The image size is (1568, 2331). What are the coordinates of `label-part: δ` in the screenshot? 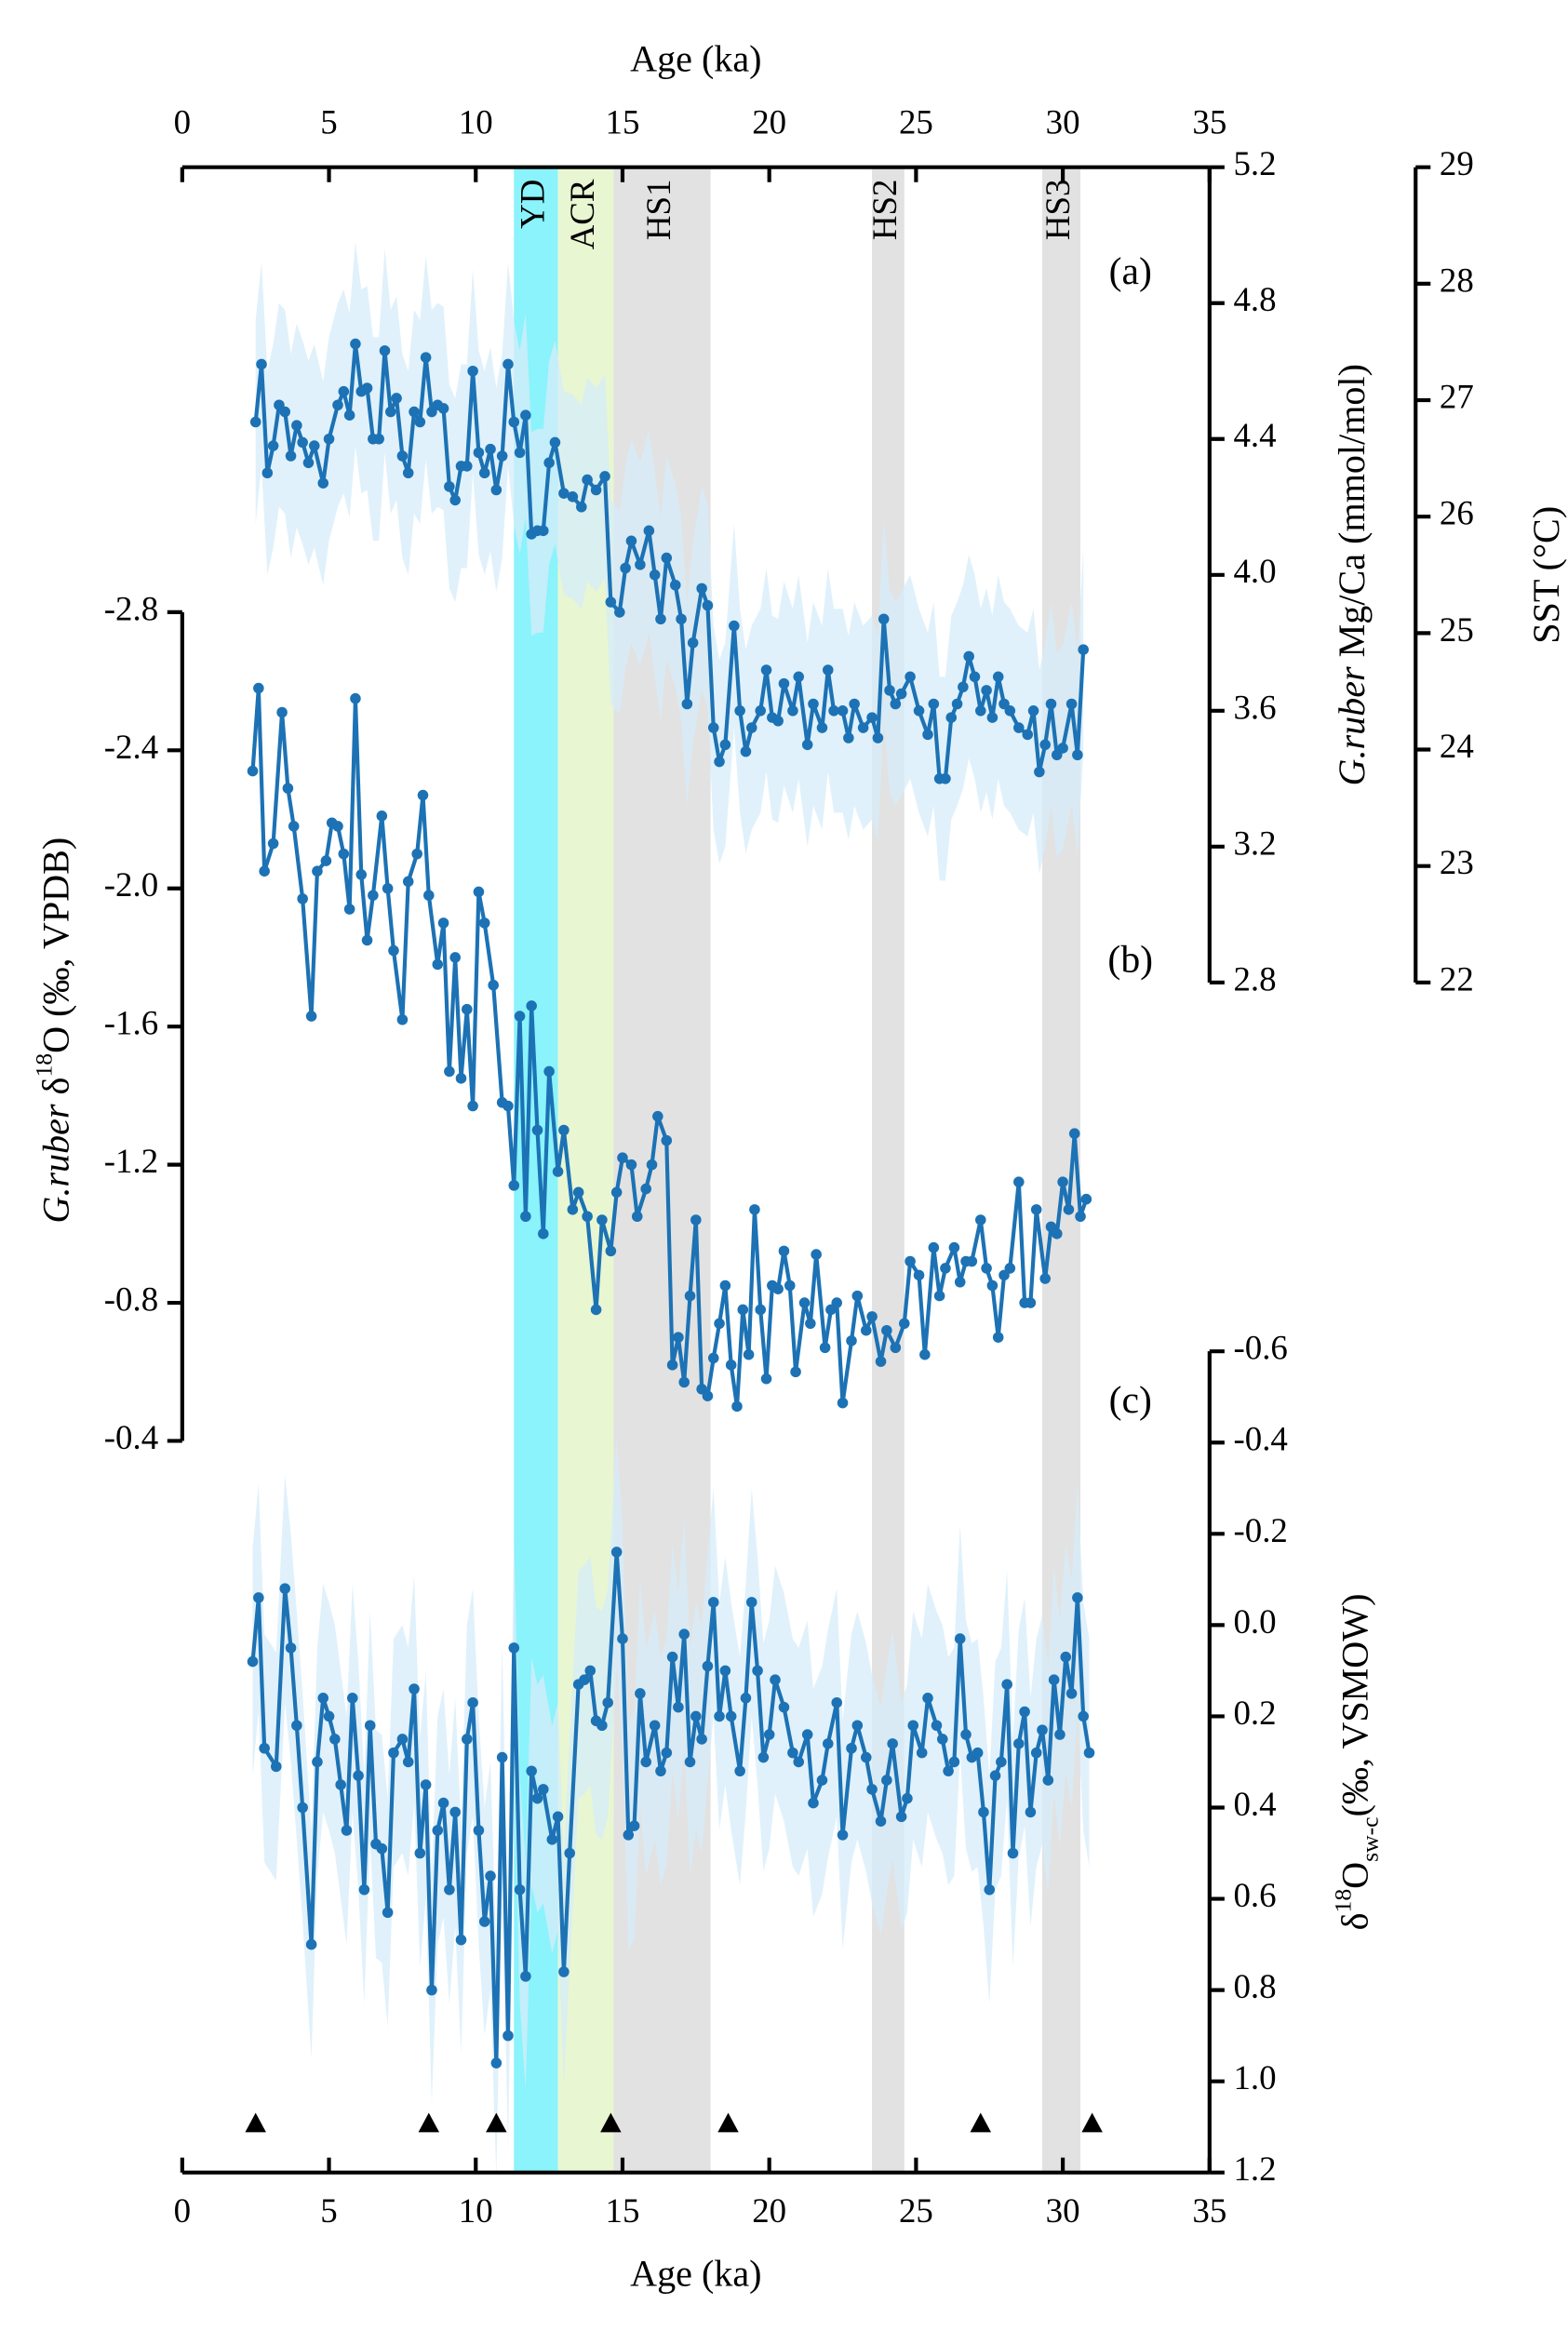 It's located at (55, 1091).